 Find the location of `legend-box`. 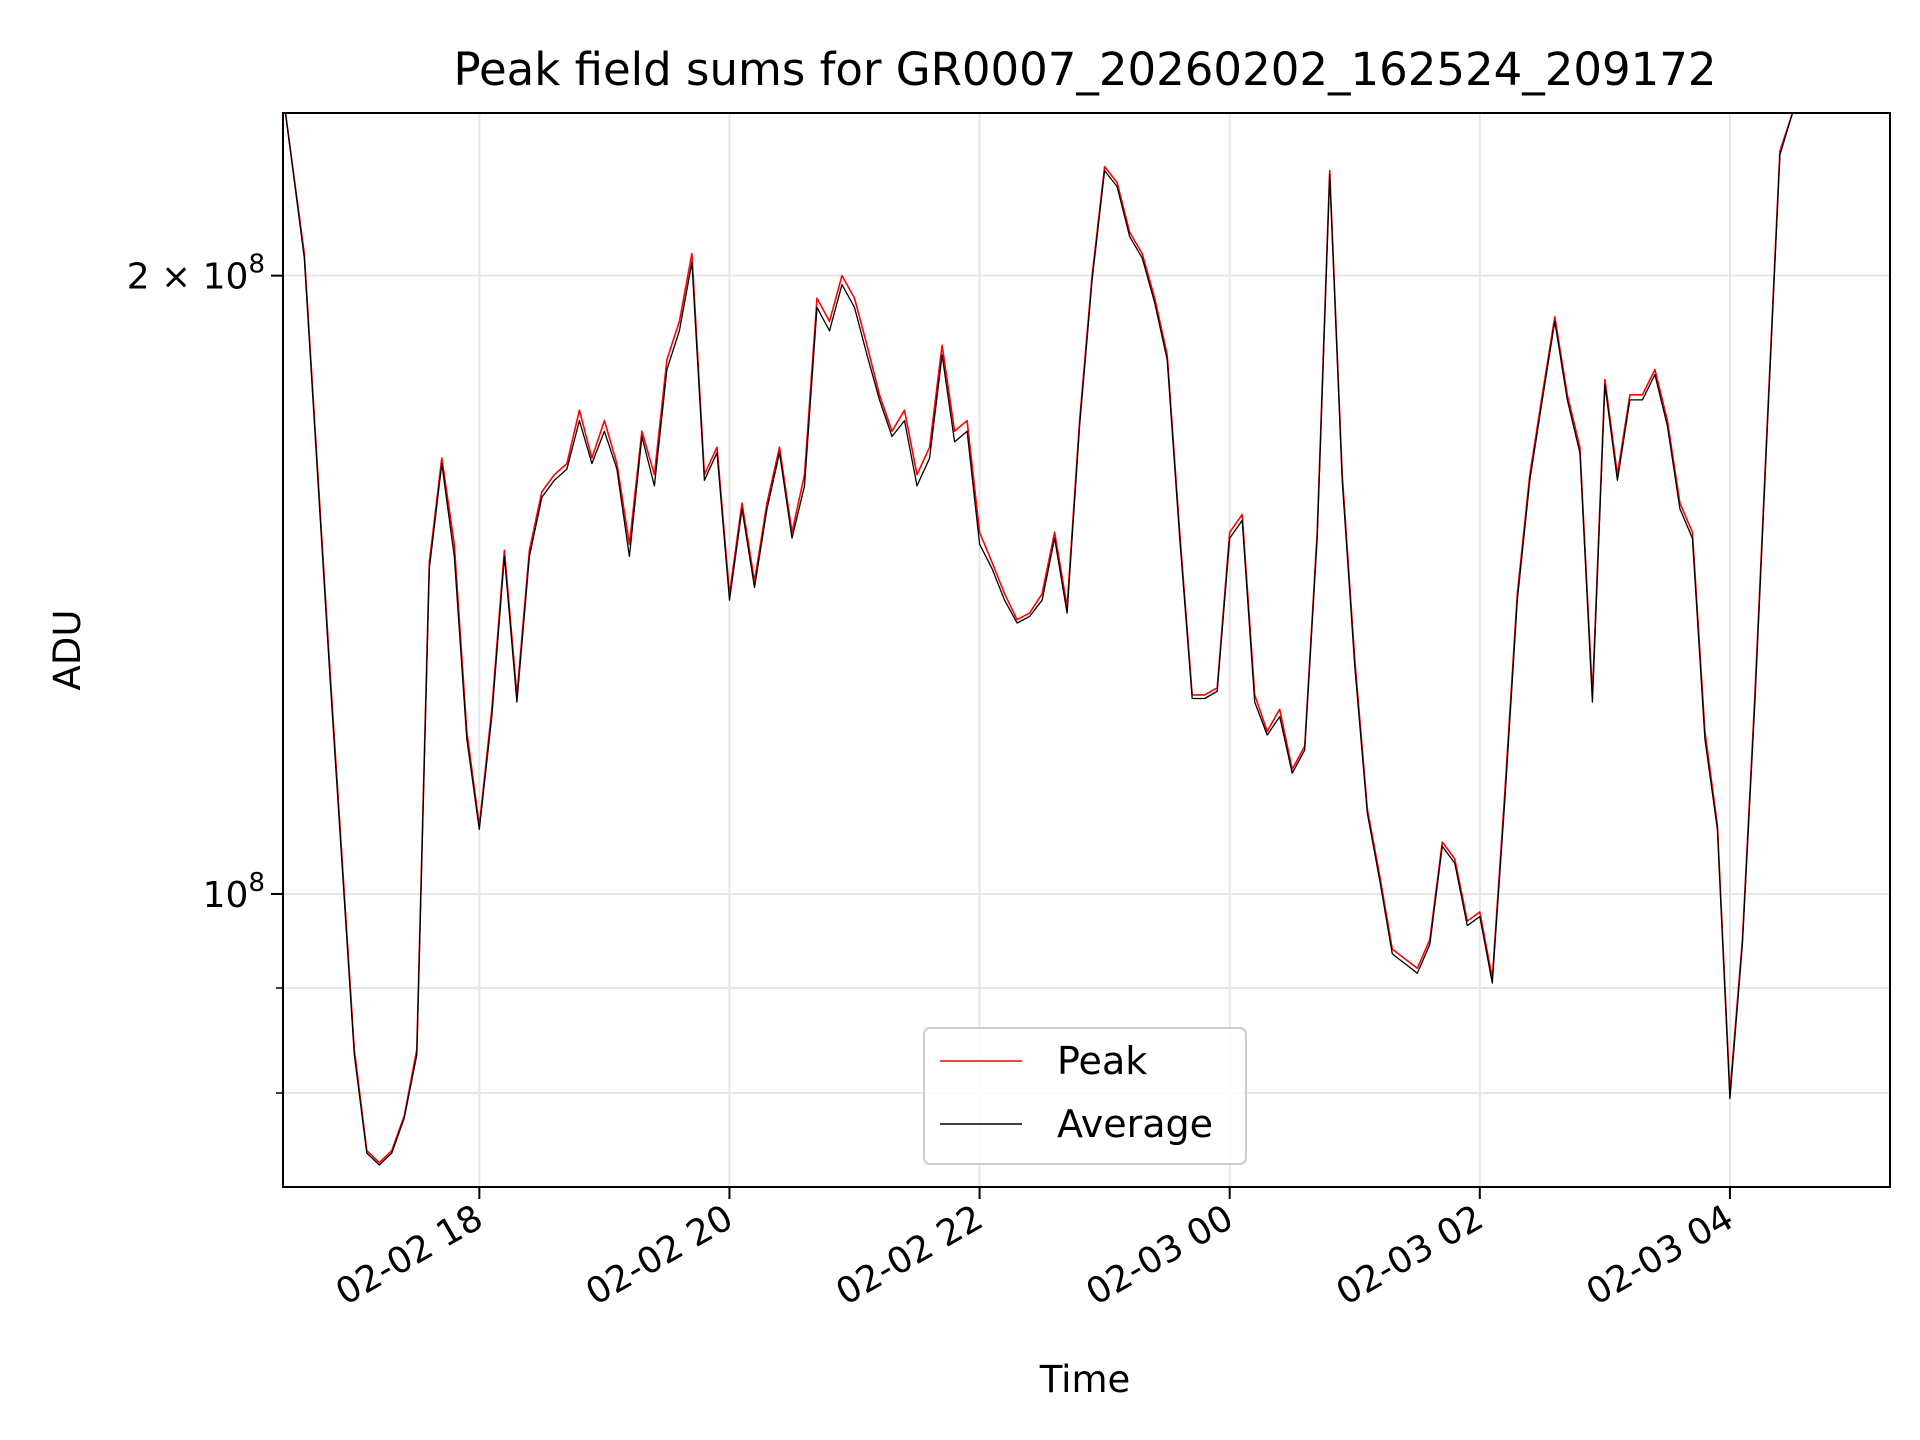

legend-box is located at coordinates (1085, 1096).